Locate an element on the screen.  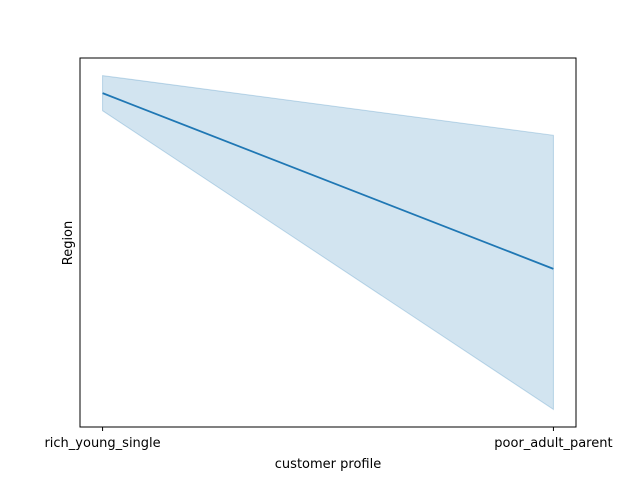
x-axis-label: customer profile is located at coordinates (328, 464).